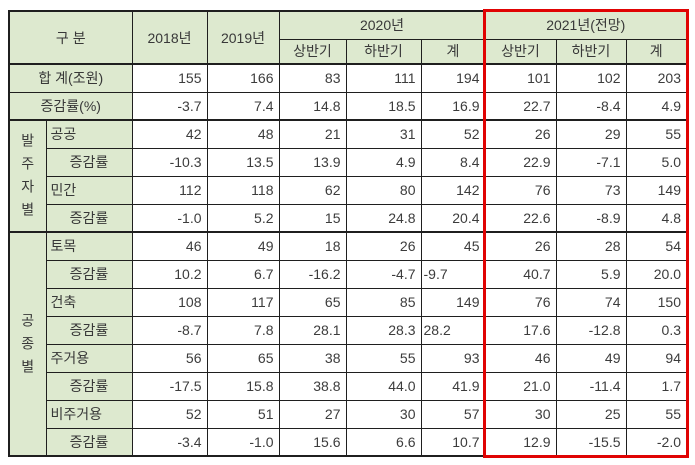 The width and height of the screenshot is (695, 465). What do you see at coordinates (312, 190) in the screenshot?
I see `cell: 62` at bounding box center [312, 190].